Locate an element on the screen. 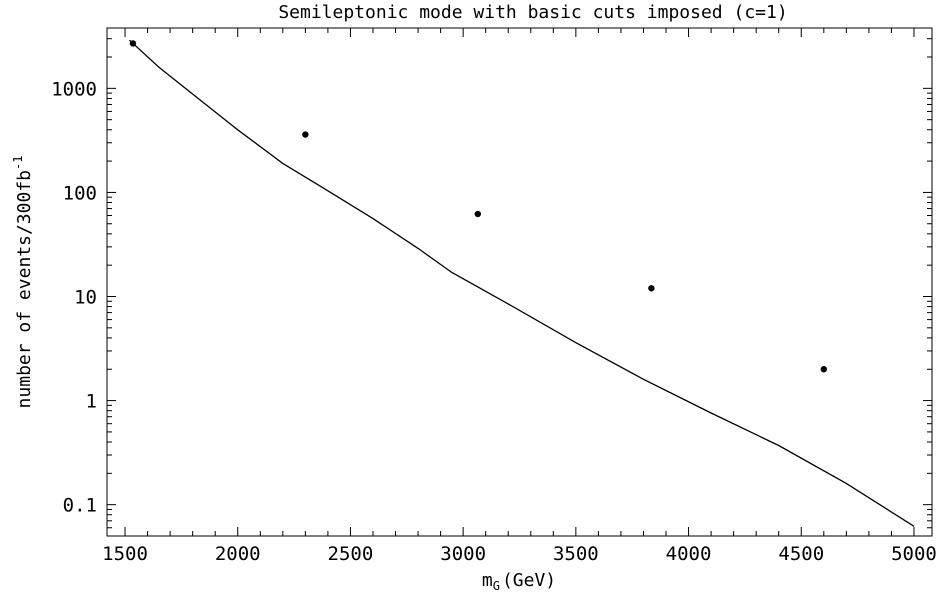 Image resolution: width=944 pixels, height=594 pixels. y-tick-label: 100 is located at coordinates (80, 193).